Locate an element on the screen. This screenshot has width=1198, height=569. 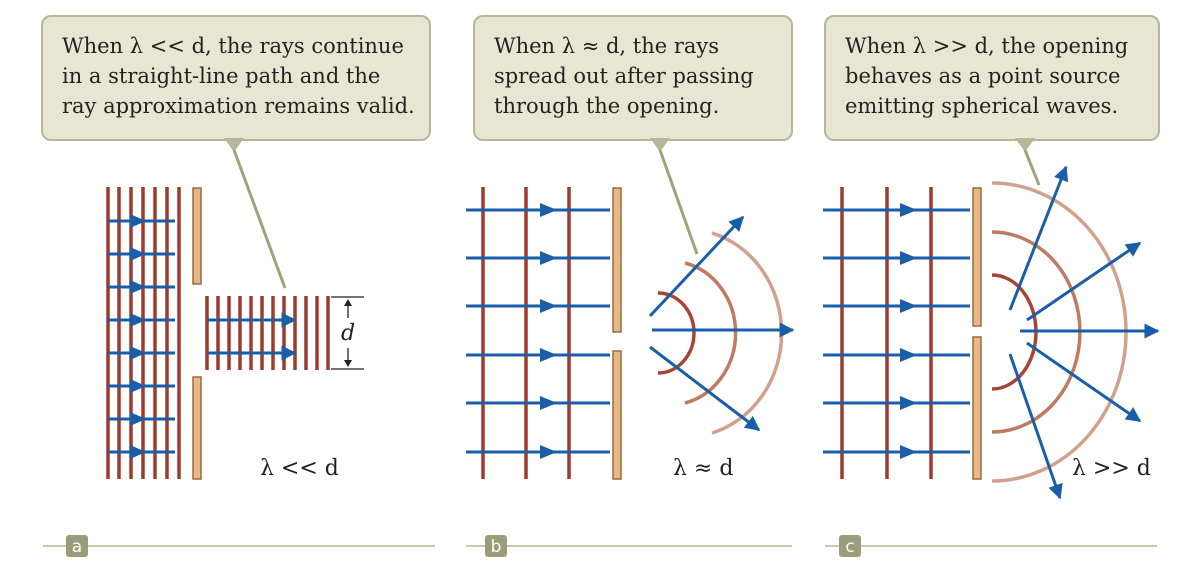
panel-badge-c is located at coordinates (850, 546).